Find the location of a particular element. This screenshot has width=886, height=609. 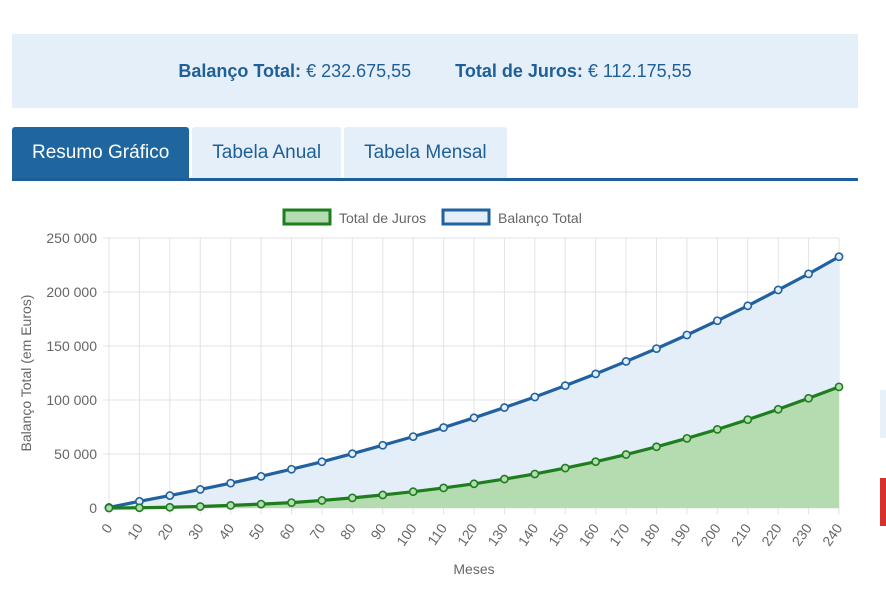

legend-swatch-balance is located at coordinates (466, 217).